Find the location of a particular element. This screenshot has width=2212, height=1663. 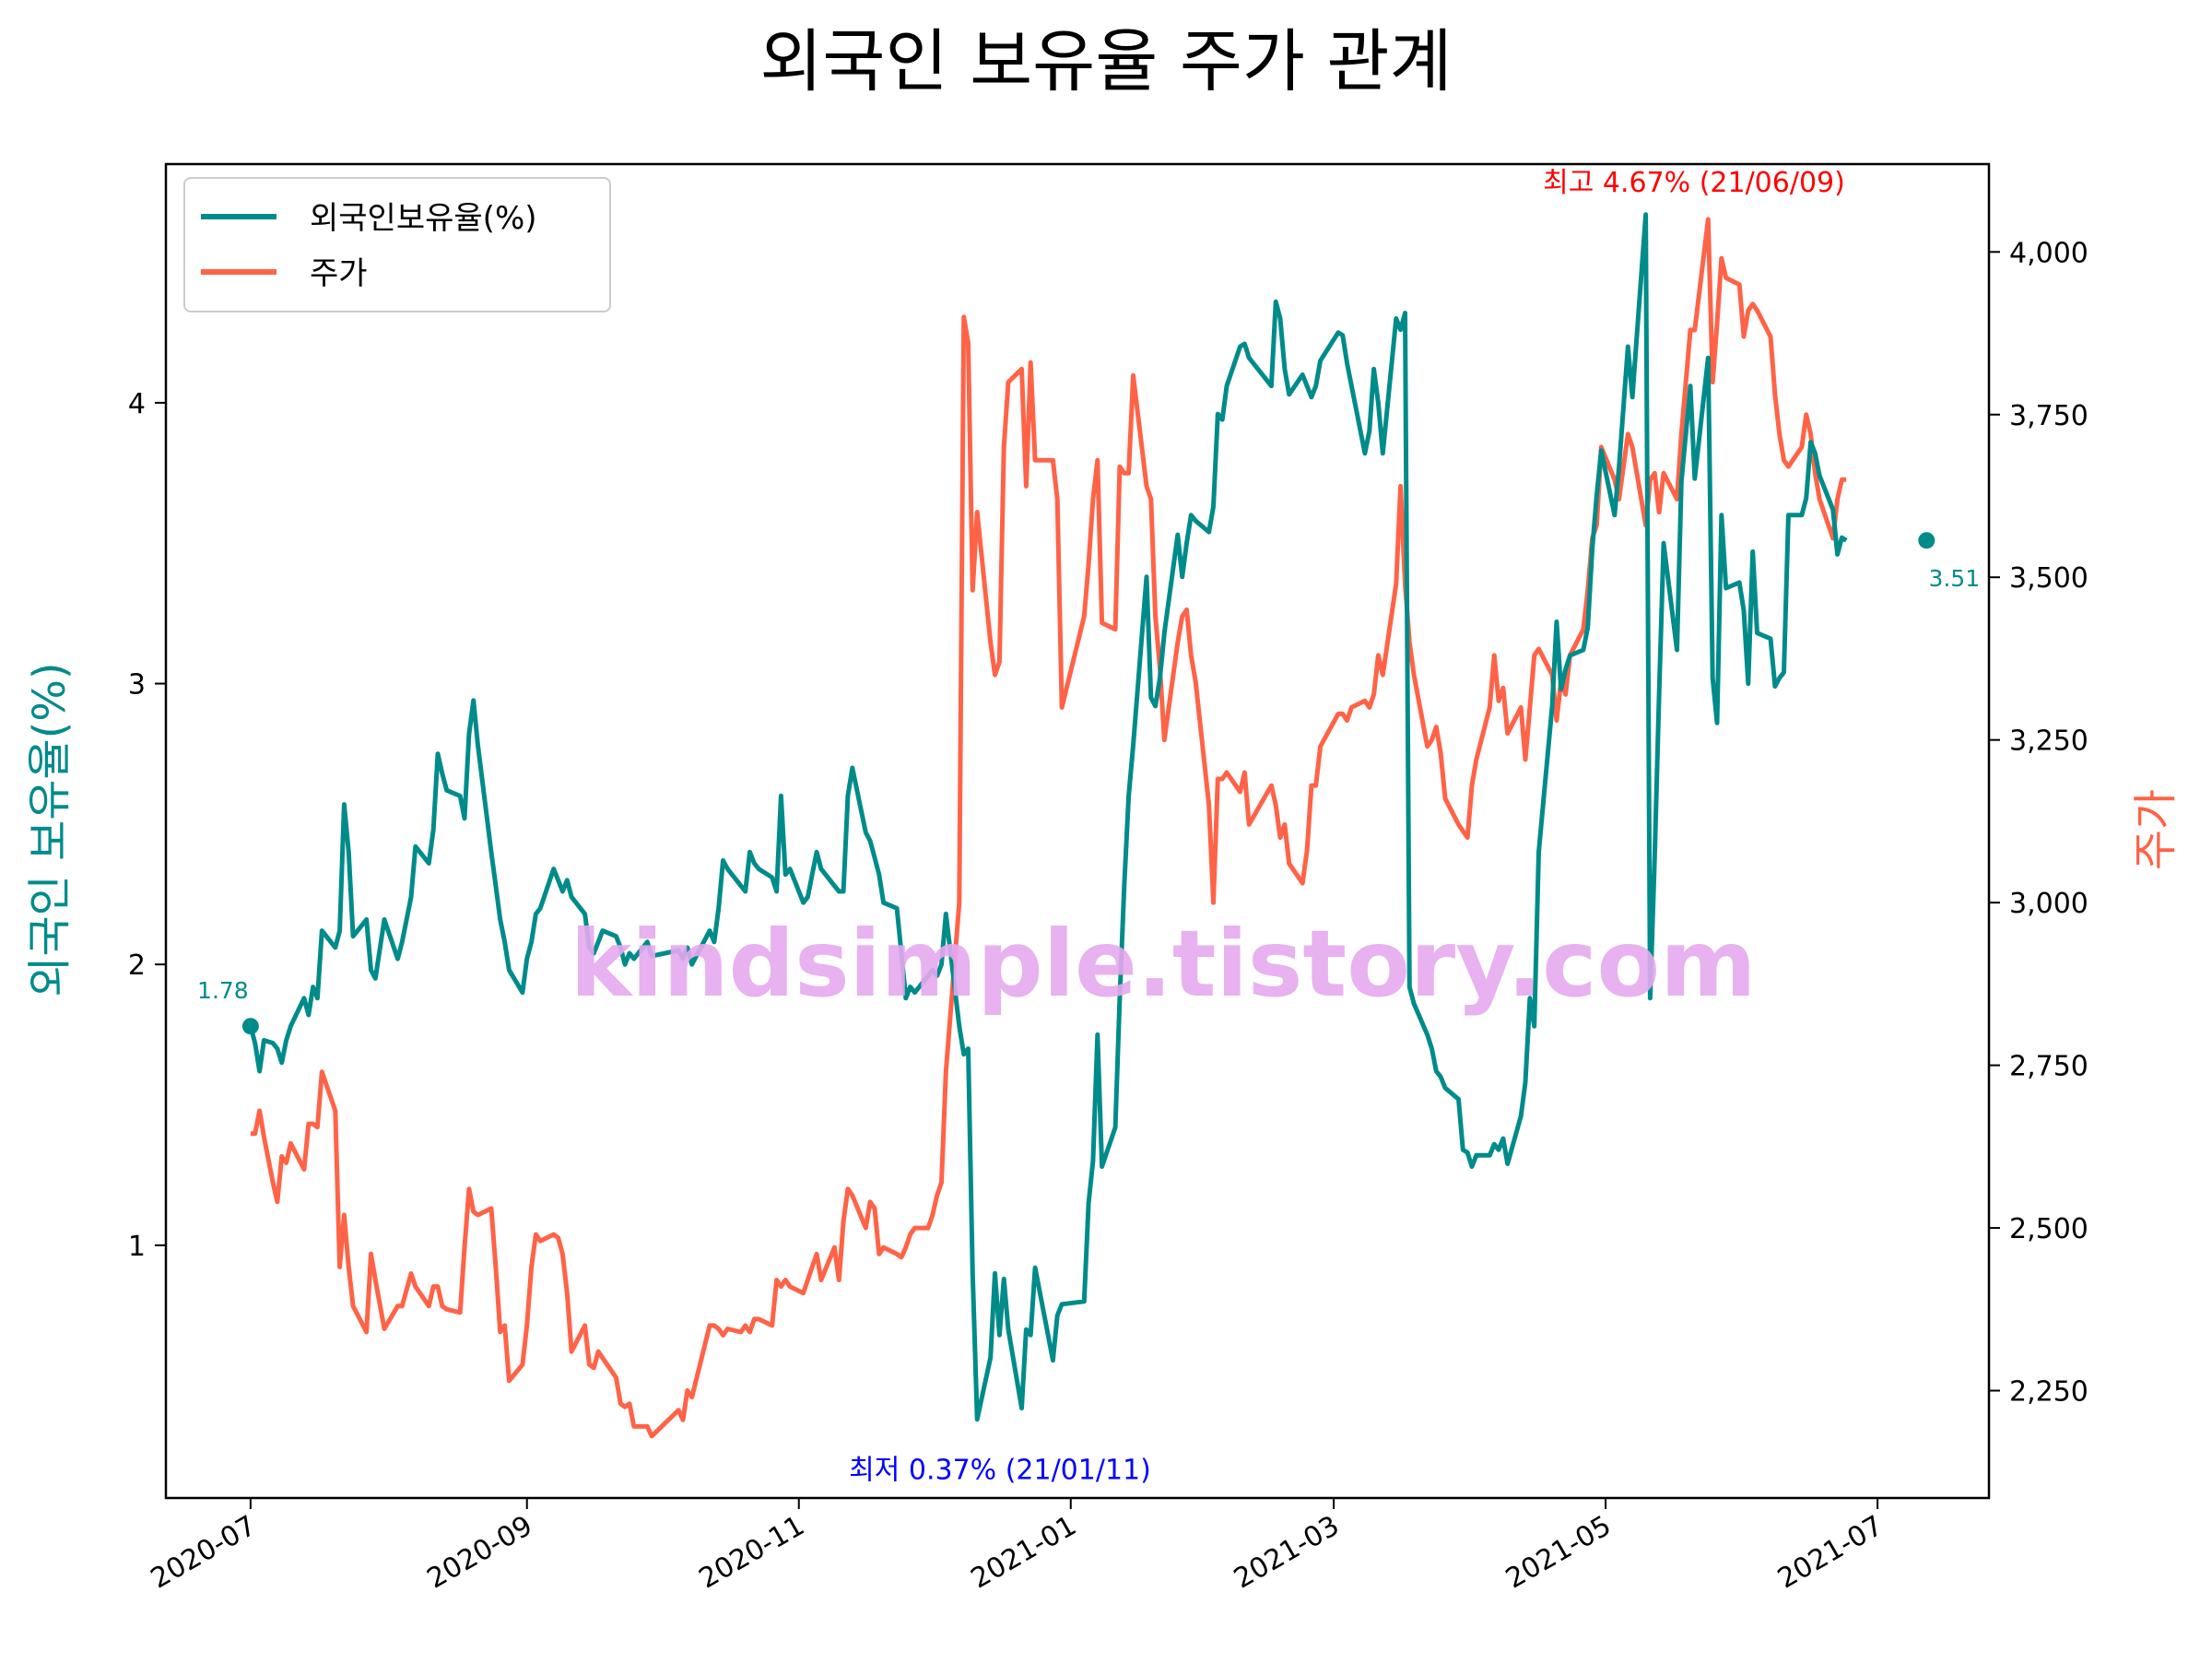

y-right-tick-label: 4,000 is located at coordinates (2048, 253).